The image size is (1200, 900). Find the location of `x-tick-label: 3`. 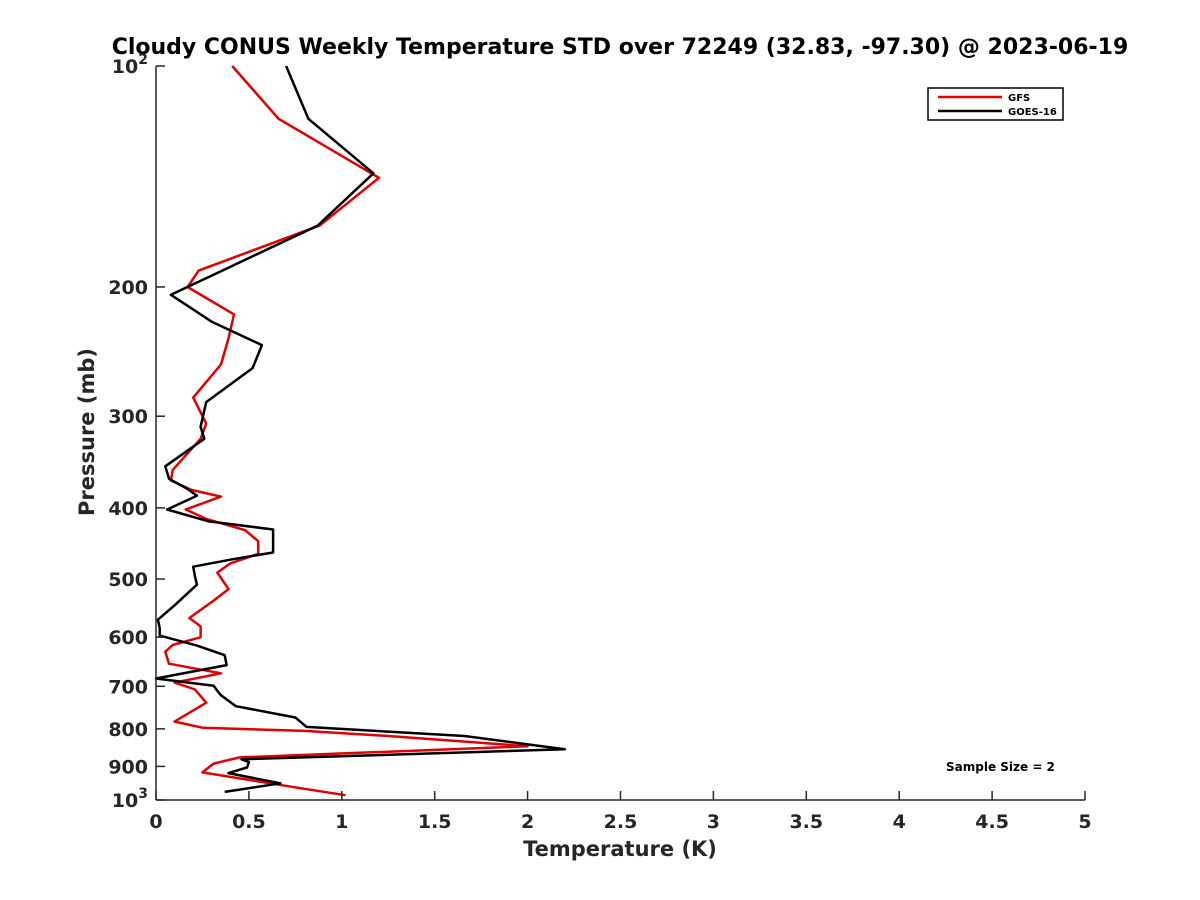

x-tick-label: 3 is located at coordinates (713, 822).